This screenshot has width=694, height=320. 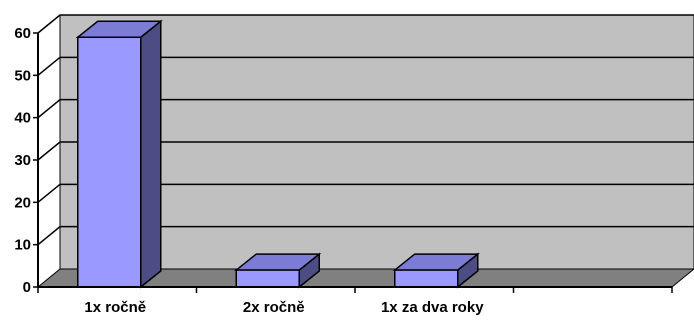 I want to click on y-tick-label: 40, so click(x=22, y=118).